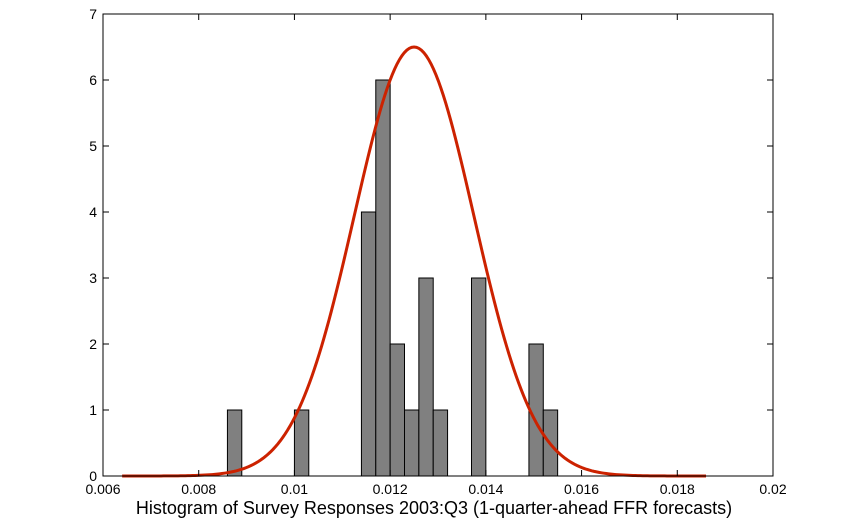 The height and width of the screenshot is (524, 868). What do you see at coordinates (93, 476) in the screenshot?
I see `y-tick-label: 0` at bounding box center [93, 476].